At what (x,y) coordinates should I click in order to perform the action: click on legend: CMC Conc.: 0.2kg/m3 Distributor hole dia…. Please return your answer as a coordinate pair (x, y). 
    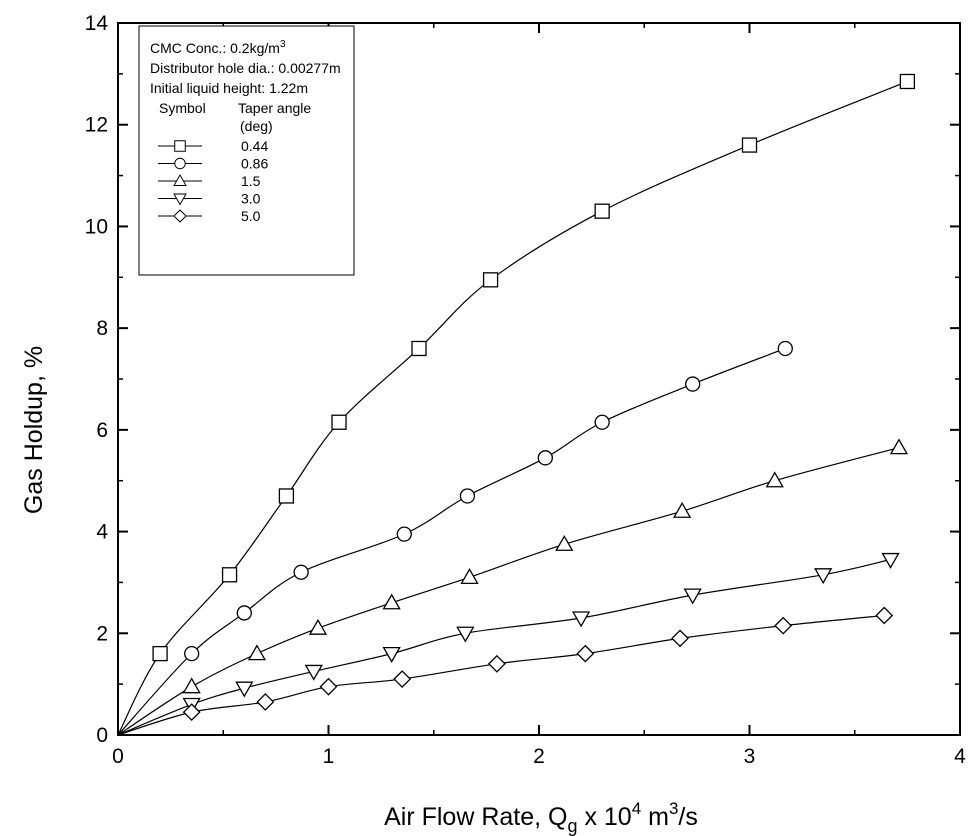
    Looking at the image, I should click on (246, 150).